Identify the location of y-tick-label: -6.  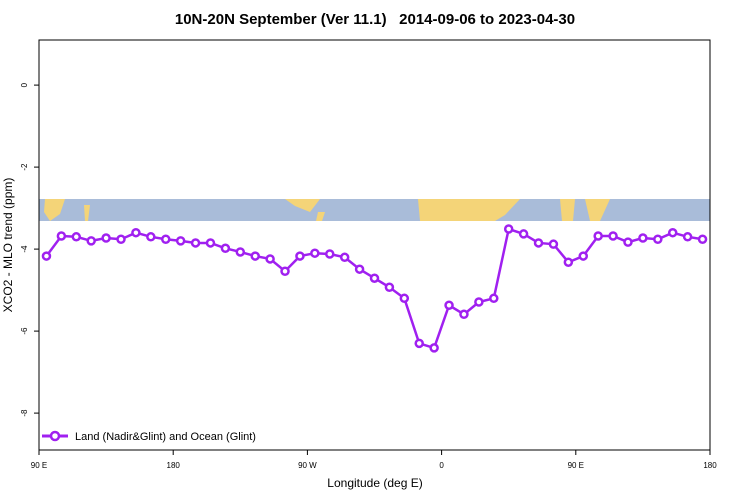
(24, 331).